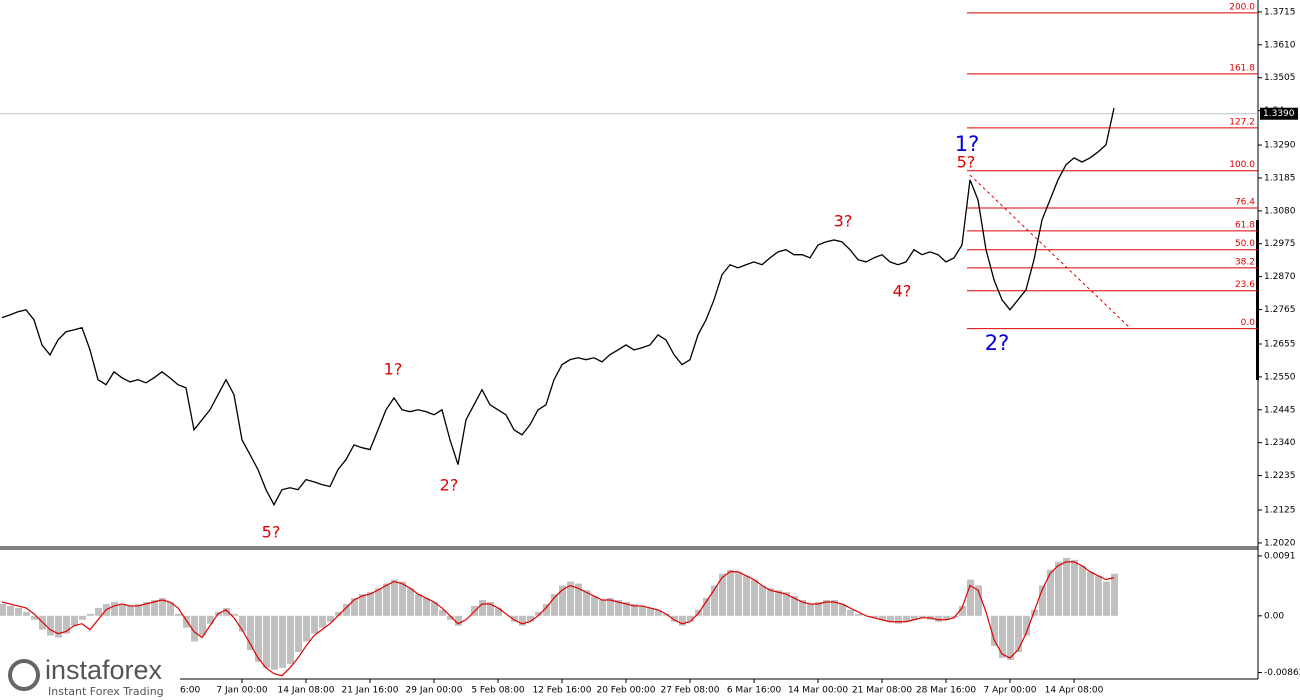 This screenshot has height=700, width=1300. I want to click on y-tick-label: 1.2125, so click(1280, 511).